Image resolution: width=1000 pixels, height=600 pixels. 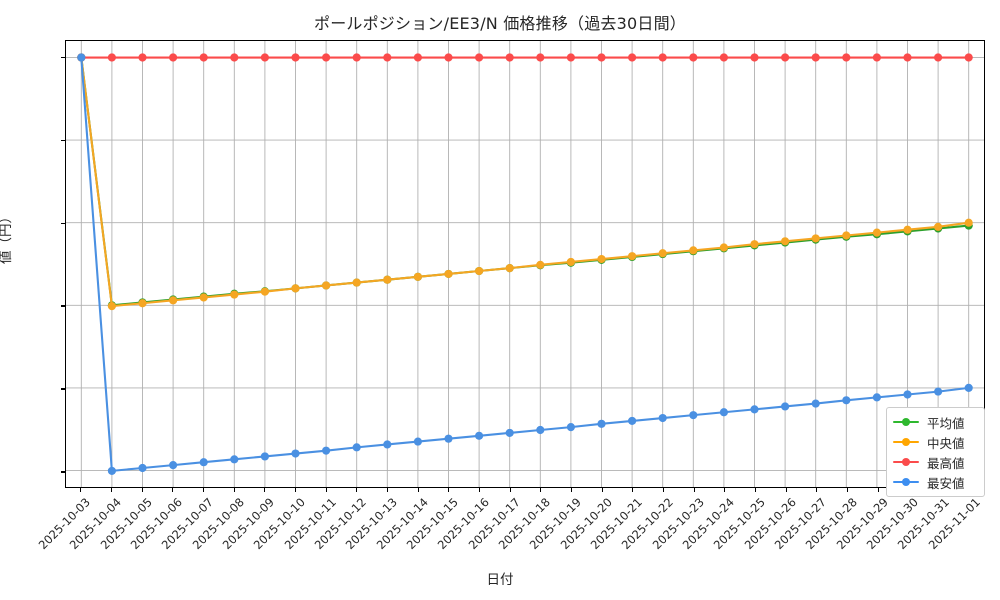 What do you see at coordinates (935, 462) in the screenshot?
I see `legend-item-2: 最高値` at bounding box center [935, 462].